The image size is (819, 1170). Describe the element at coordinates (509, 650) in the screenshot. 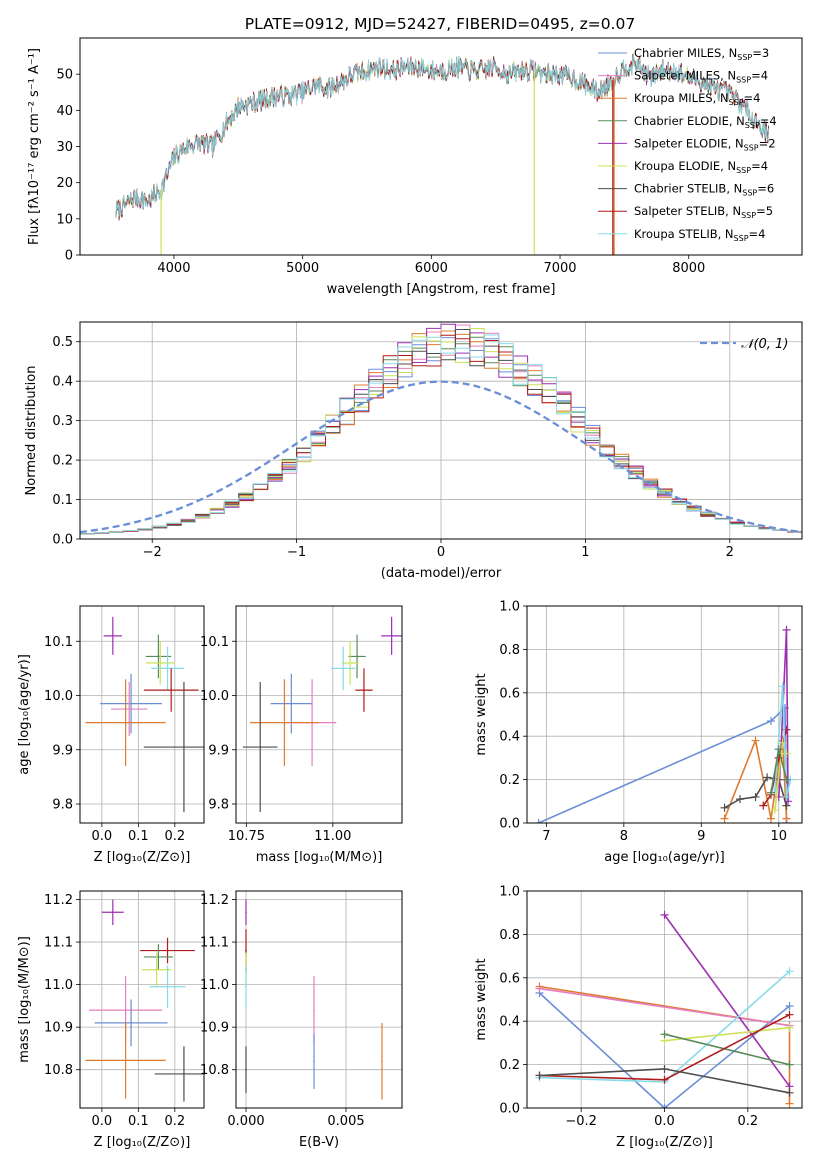

I see `mass_weight_vs_age-ytick-label-4: 0.8` at that location.